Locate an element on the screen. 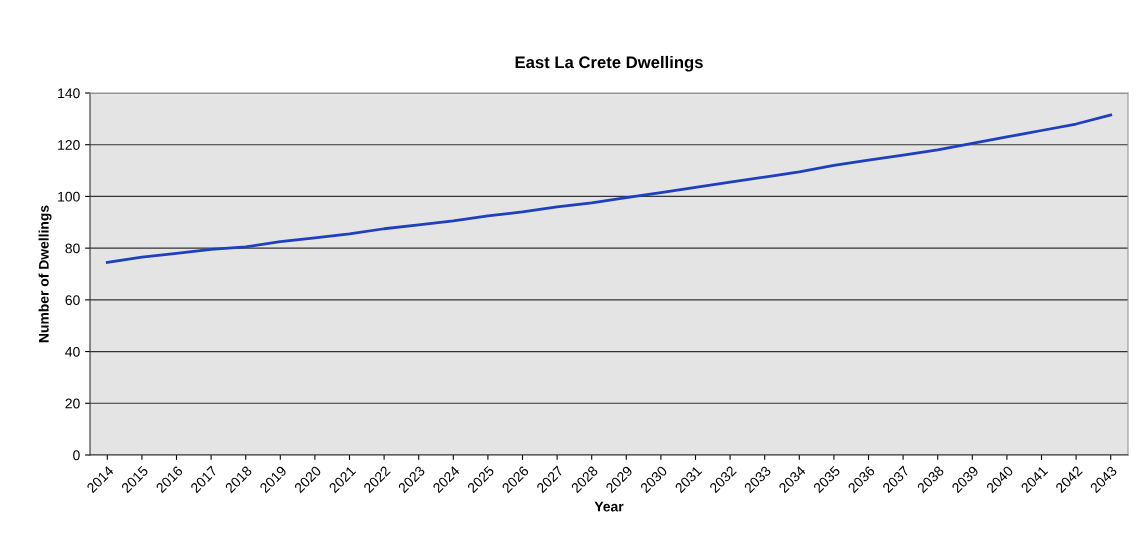 This screenshot has height=553, width=1139. y-axis-title: Number of Dwellings is located at coordinates (45, 274).